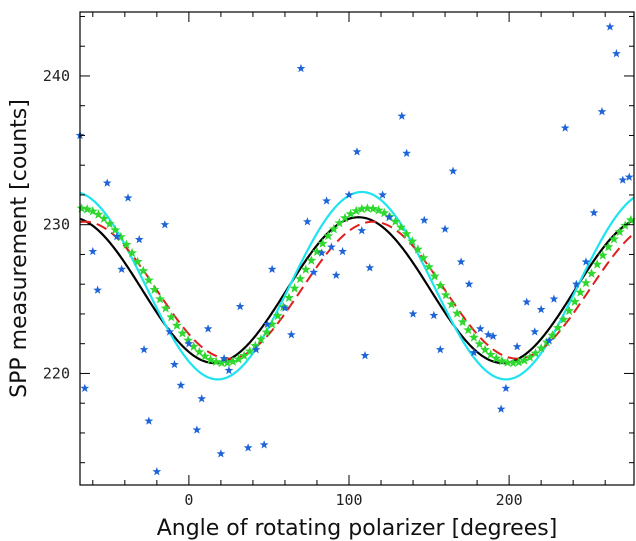  Describe the element at coordinates (56, 76) in the screenshot. I see `y-tick-label: 240` at that location.